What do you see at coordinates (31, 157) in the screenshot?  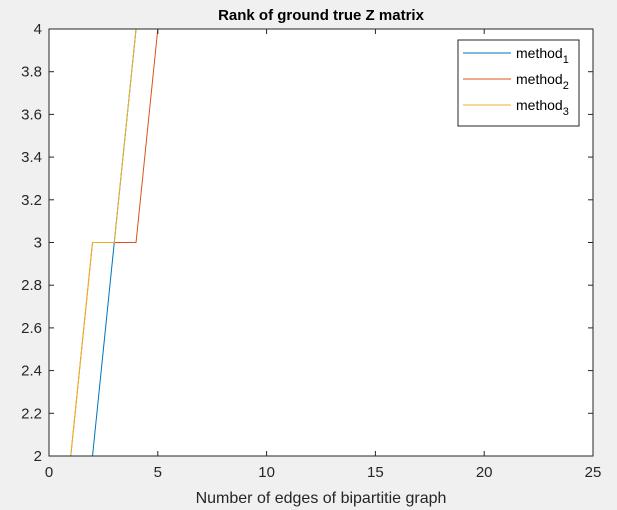 I see `y-tick-label: 3.4` at bounding box center [31, 157].